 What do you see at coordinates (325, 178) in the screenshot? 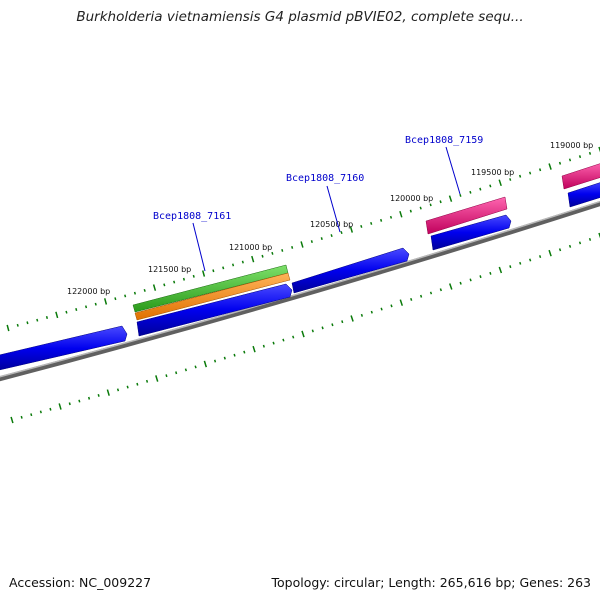
I see `gene-label-7160: Bcep1808_7160` at bounding box center [325, 178].